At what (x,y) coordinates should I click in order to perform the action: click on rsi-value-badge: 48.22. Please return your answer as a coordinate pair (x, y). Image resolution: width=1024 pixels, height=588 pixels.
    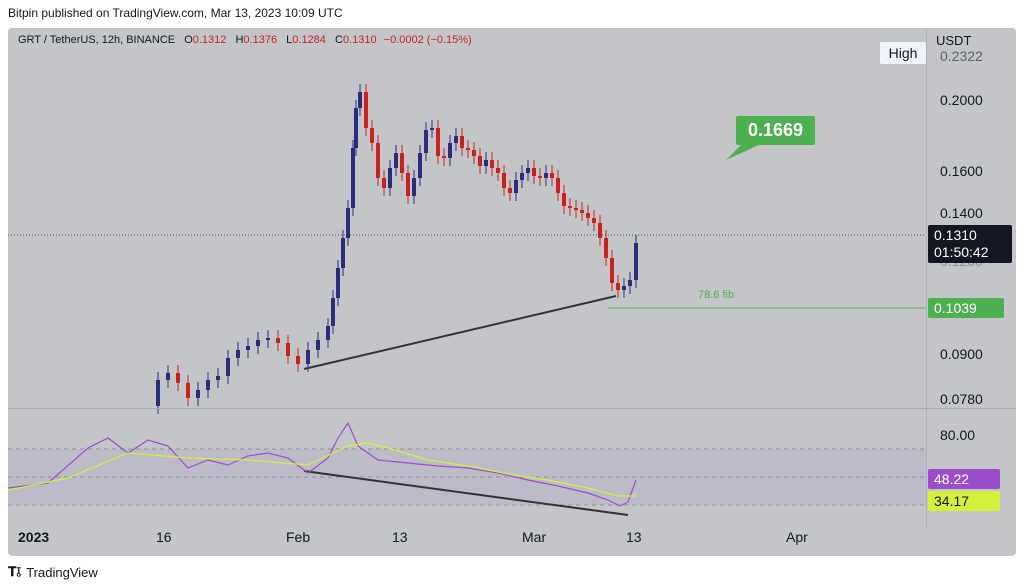
    Looking at the image, I should click on (964, 479).